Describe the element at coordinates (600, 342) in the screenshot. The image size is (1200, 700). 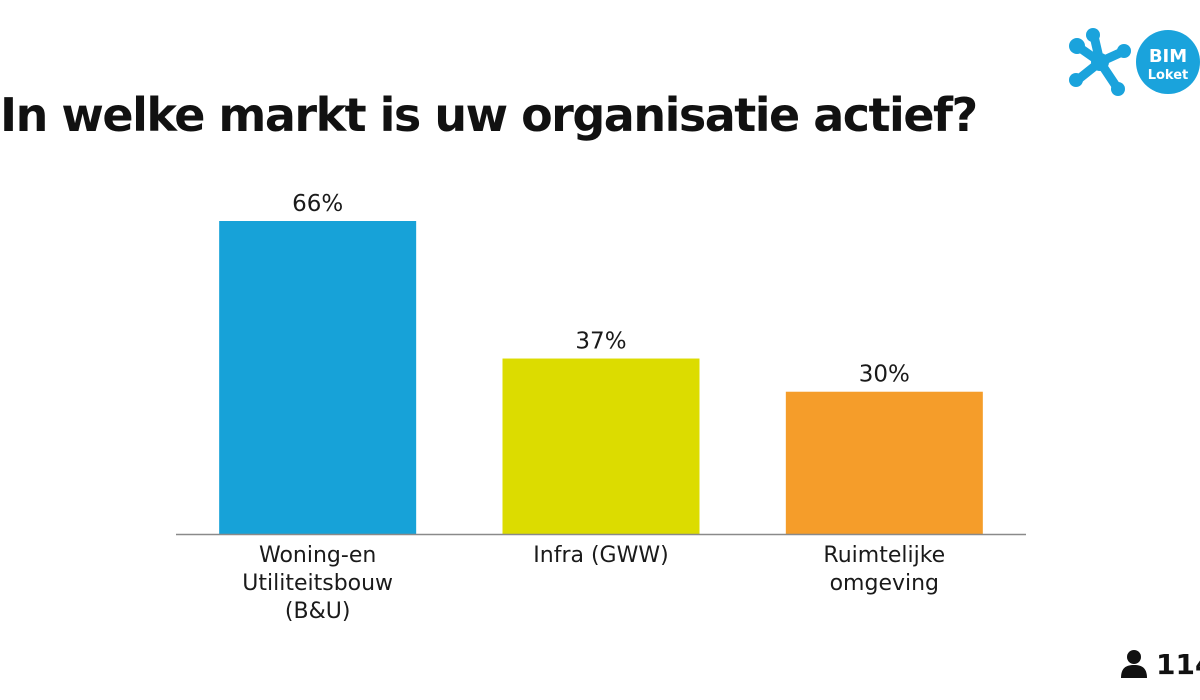
I see `bar-value-label-2: 37%` at that location.